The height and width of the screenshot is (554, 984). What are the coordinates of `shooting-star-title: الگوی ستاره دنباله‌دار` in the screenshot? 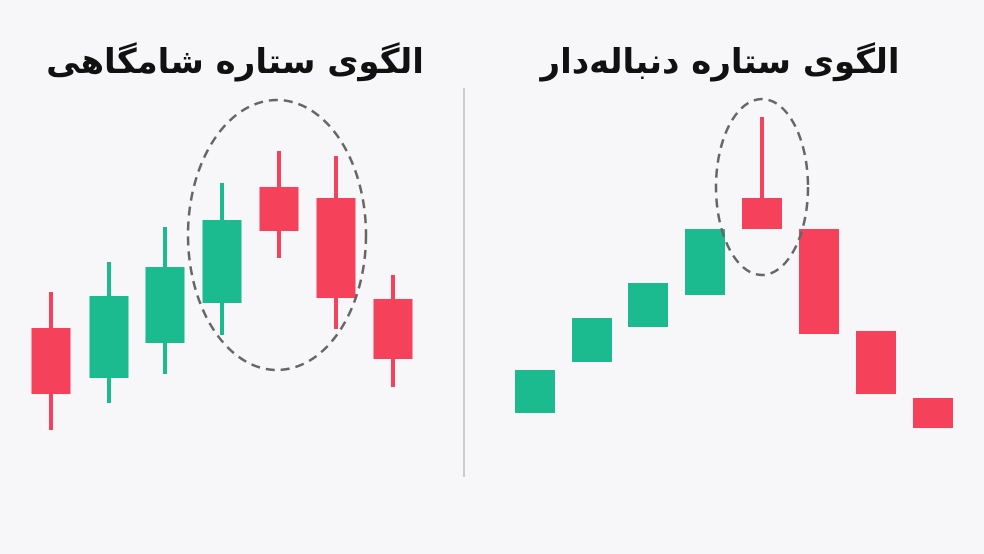 It's located at (720, 62).